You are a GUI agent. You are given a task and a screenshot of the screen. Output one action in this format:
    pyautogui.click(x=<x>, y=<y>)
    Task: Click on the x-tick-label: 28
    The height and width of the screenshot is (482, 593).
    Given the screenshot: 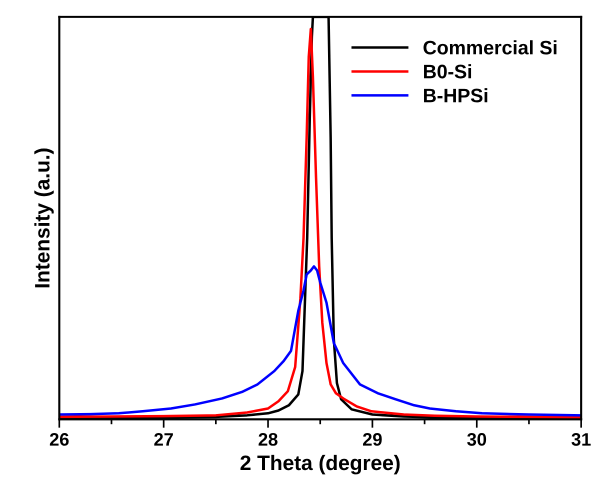 What is the action you would take?
    pyautogui.click(x=268, y=439)
    